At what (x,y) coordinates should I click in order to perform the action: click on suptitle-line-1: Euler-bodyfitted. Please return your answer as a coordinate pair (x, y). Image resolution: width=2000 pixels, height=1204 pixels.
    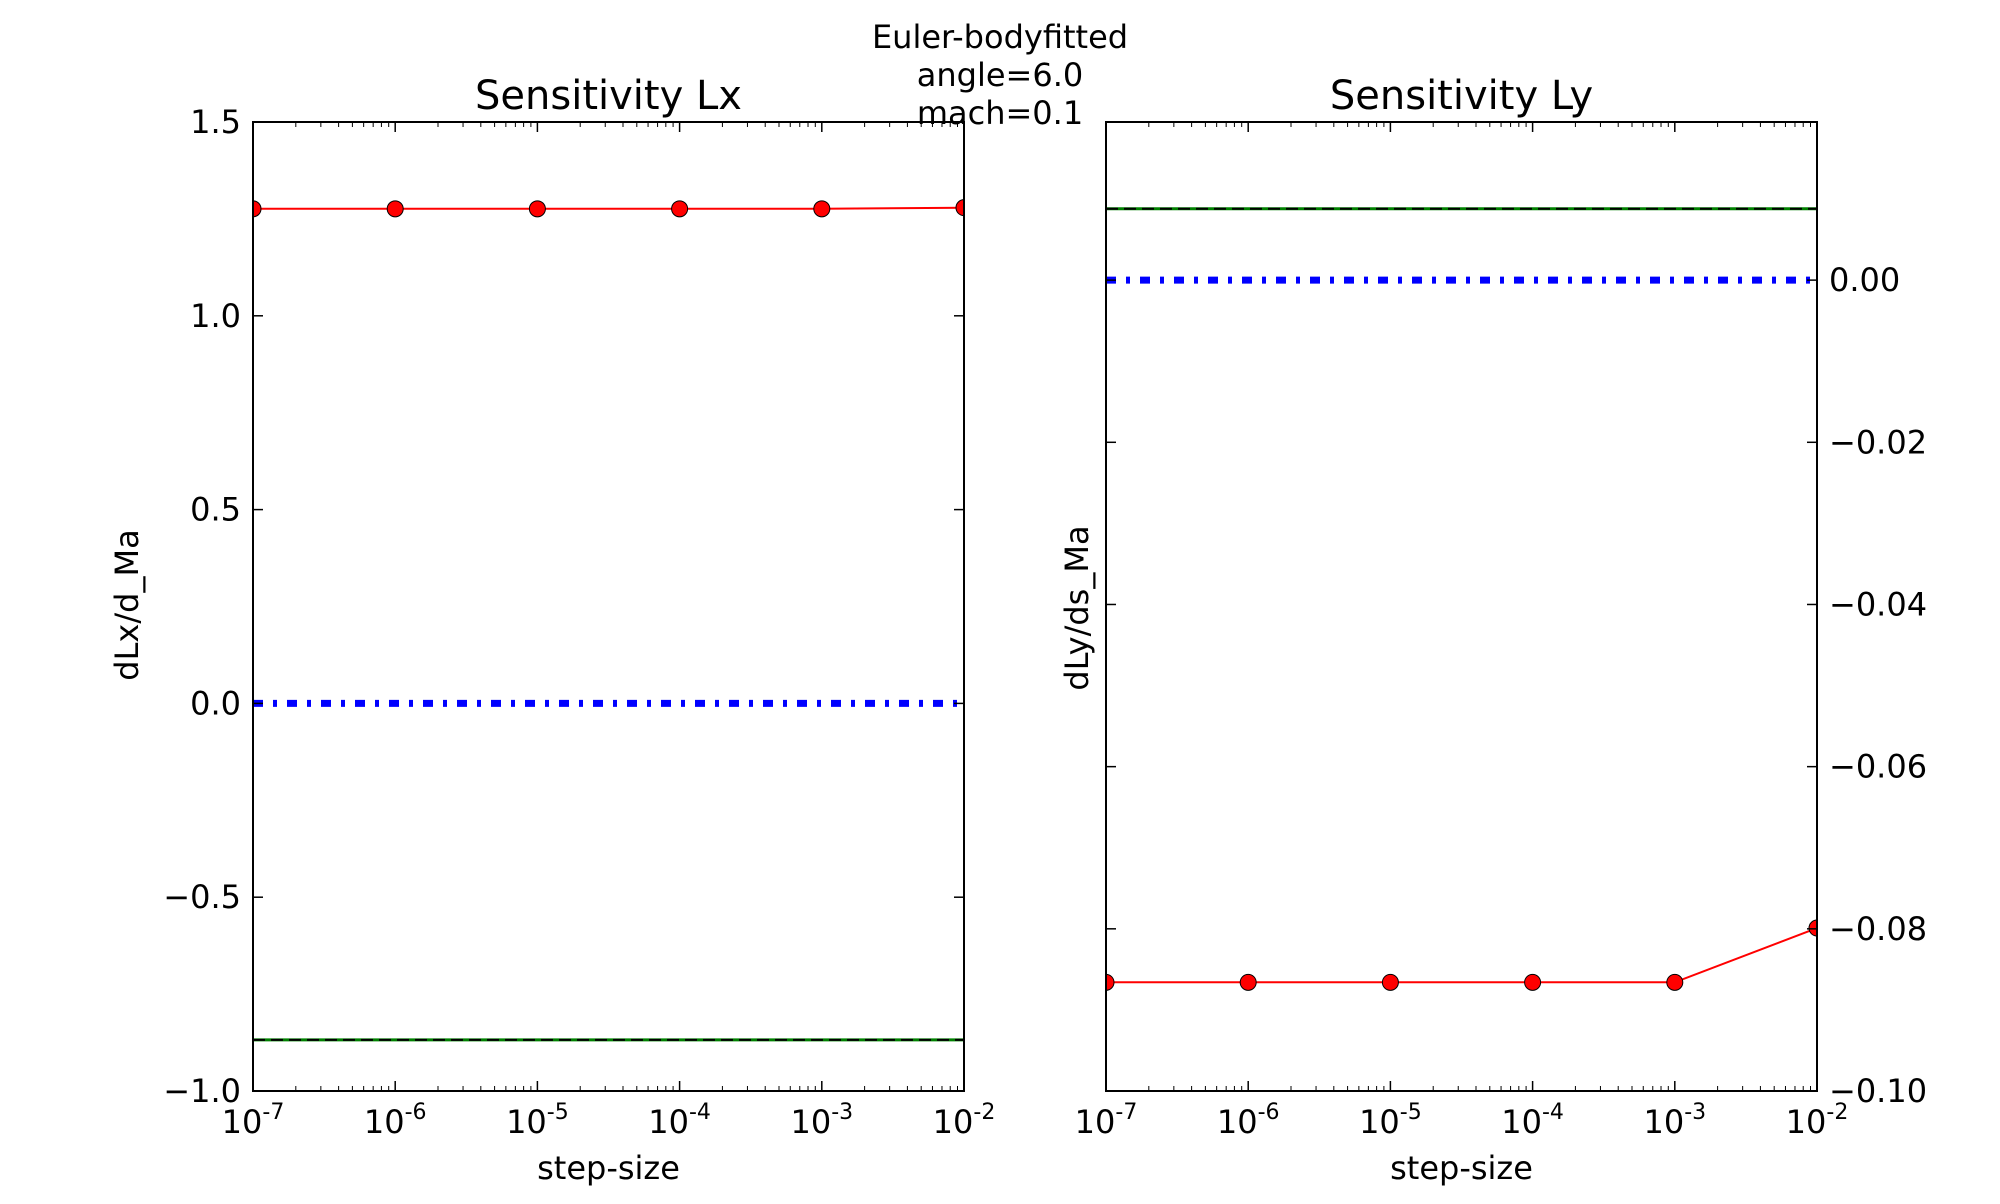
    Looking at the image, I should click on (1000, 37).